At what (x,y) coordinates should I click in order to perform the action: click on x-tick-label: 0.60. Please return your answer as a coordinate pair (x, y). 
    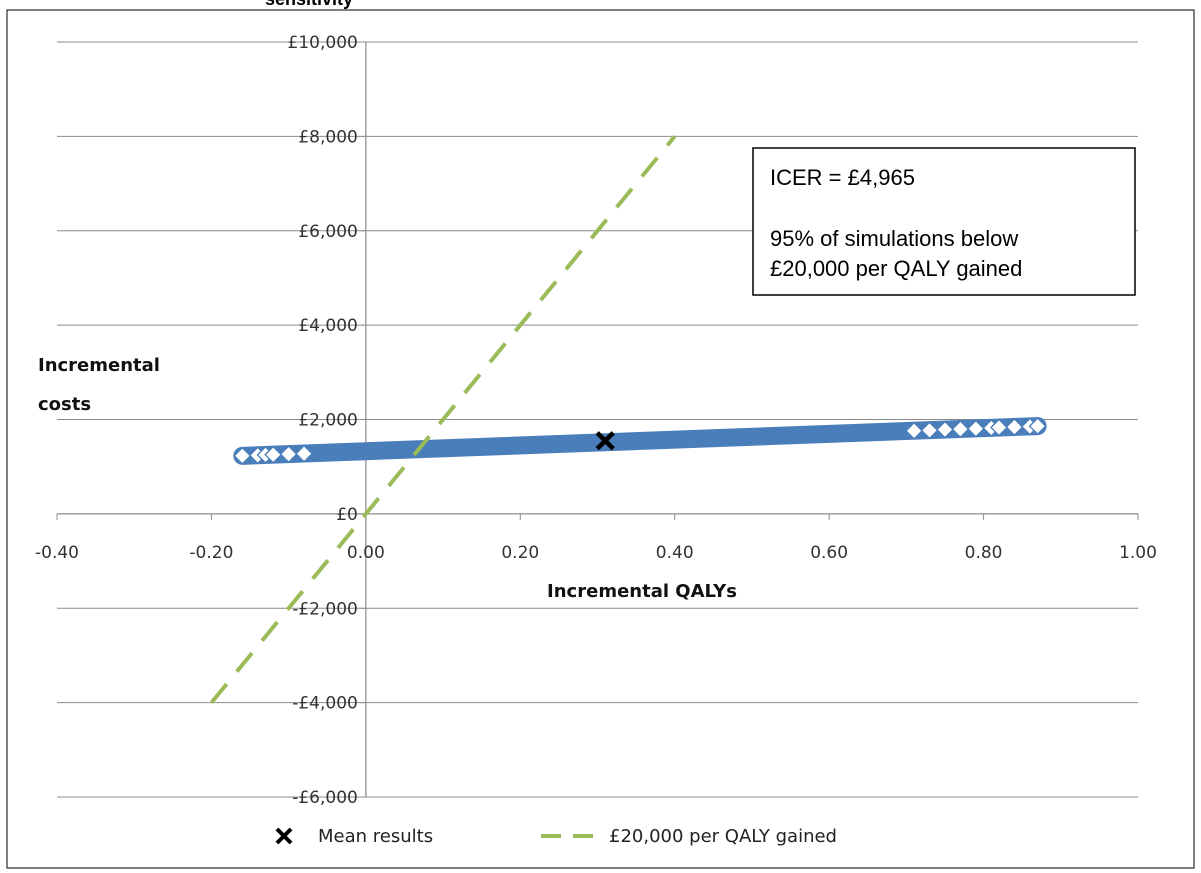
    Looking at the image, I should click on (829, 553).